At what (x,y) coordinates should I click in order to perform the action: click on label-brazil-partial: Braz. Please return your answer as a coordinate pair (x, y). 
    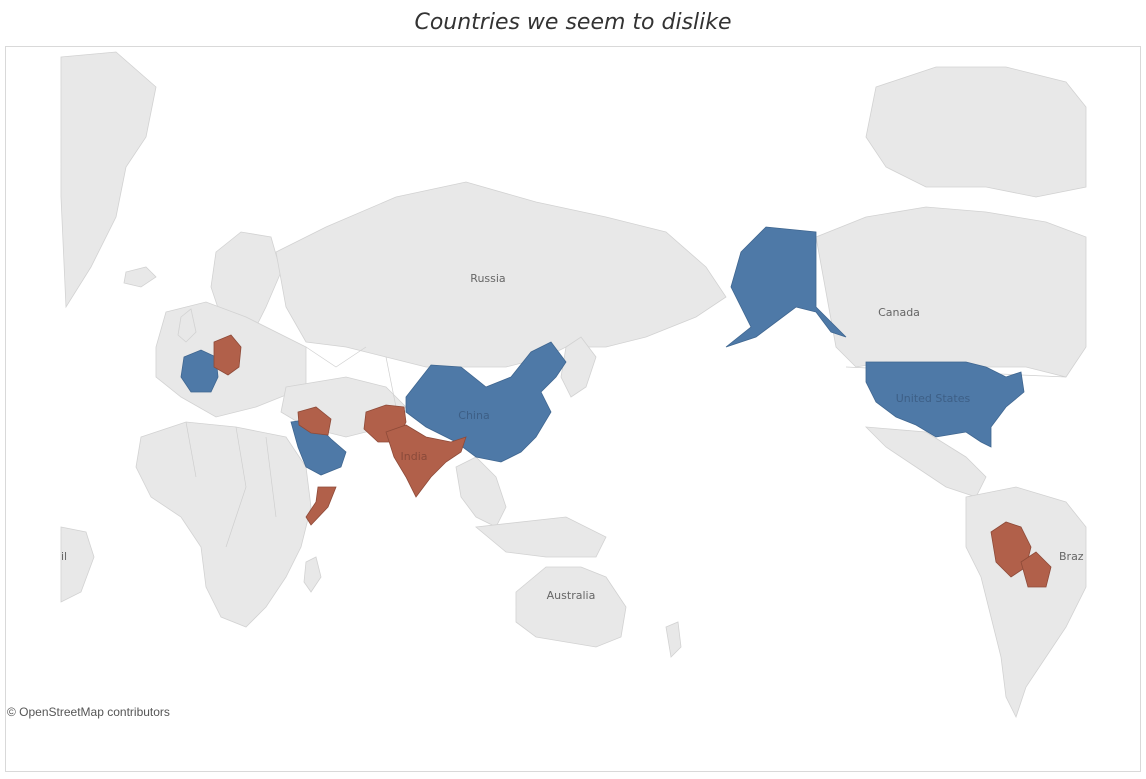
    Looking at the image, I should click on (1071, 556).